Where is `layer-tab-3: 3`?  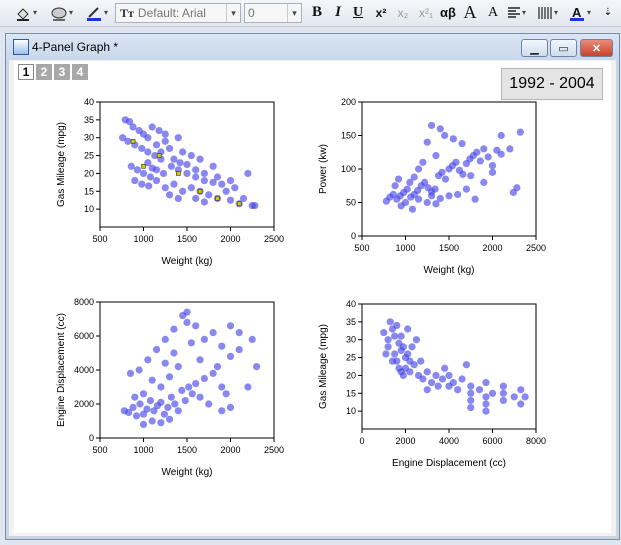
layer-tab-3: 3 is located at coordinates (62, 72).